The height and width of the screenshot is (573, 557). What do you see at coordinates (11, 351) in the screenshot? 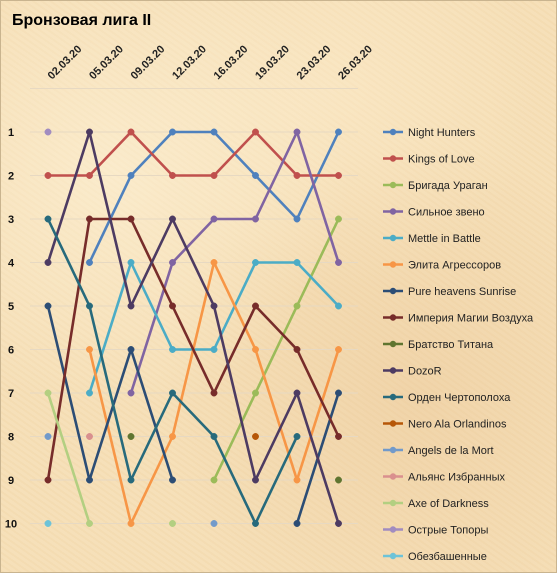
I see `y-tick-label: 6` at bounding box center [11, 351].